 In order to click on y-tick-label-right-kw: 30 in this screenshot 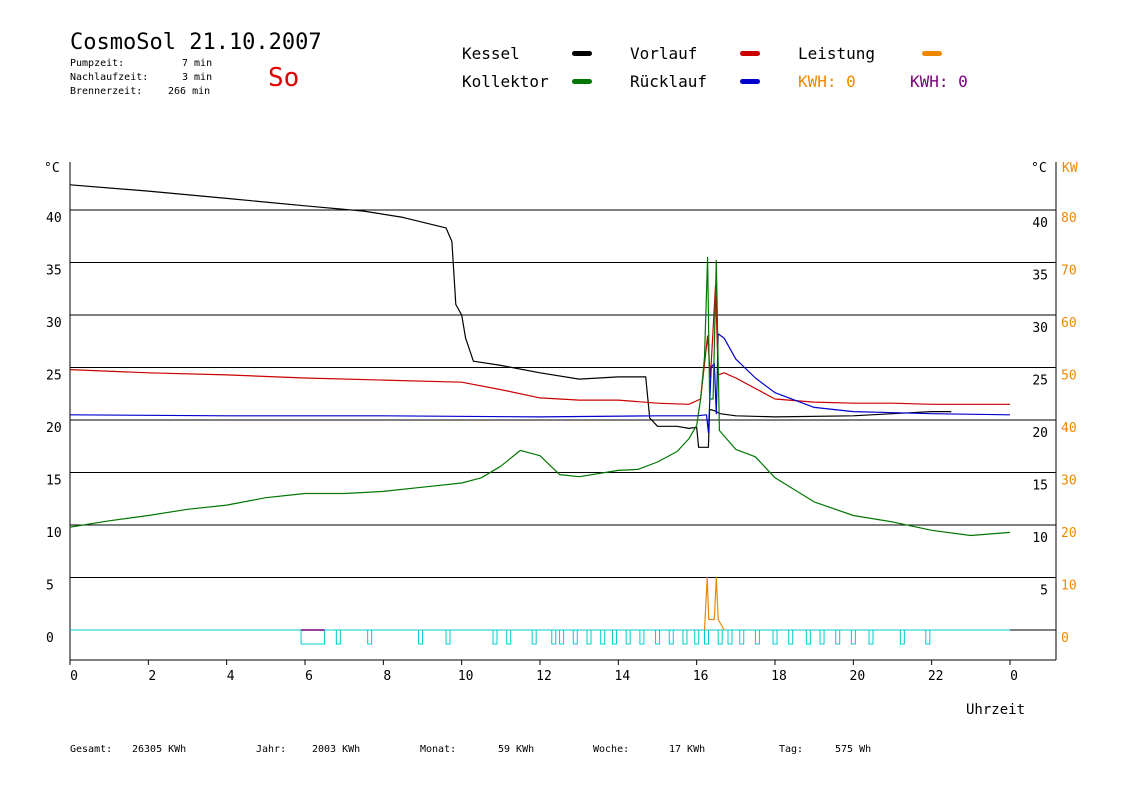, I will do `click(1069, 481)`.